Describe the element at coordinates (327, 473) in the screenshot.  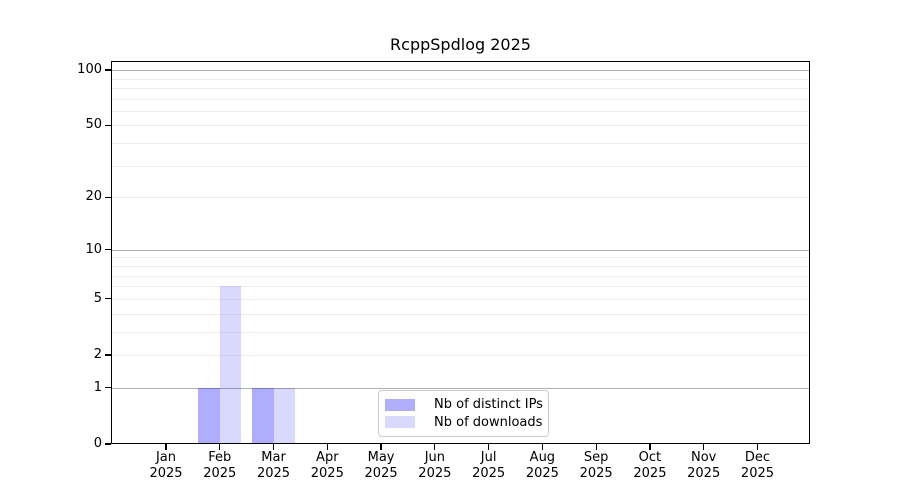
I see `x-label-year-apr: 2025` at that location.